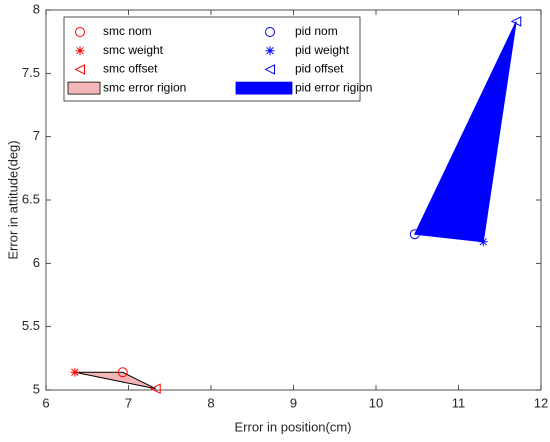  Describe the element at coordinates (36, 135) in the screenshot. I see `y-tick-label: 7` at that location.